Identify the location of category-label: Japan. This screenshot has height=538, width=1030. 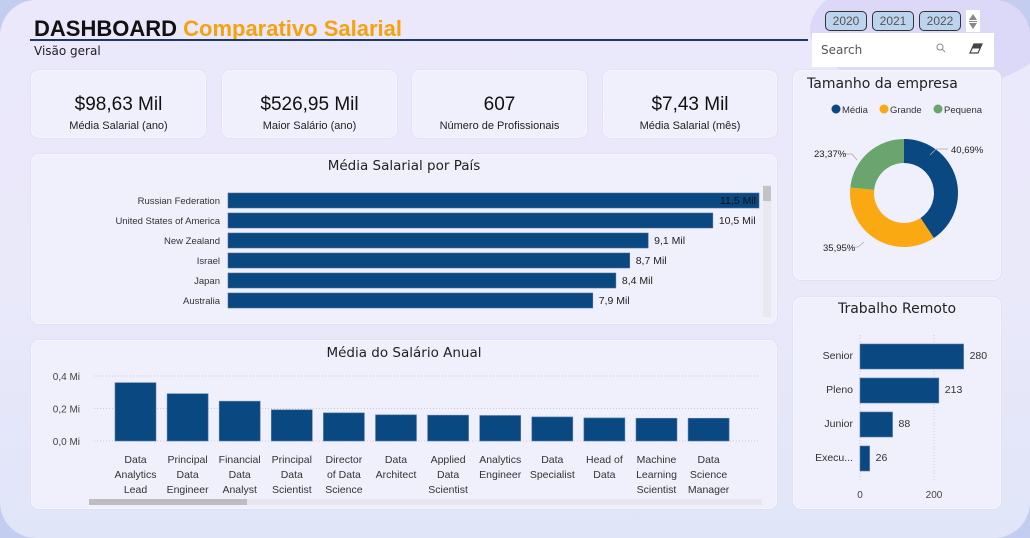
(207, 281).